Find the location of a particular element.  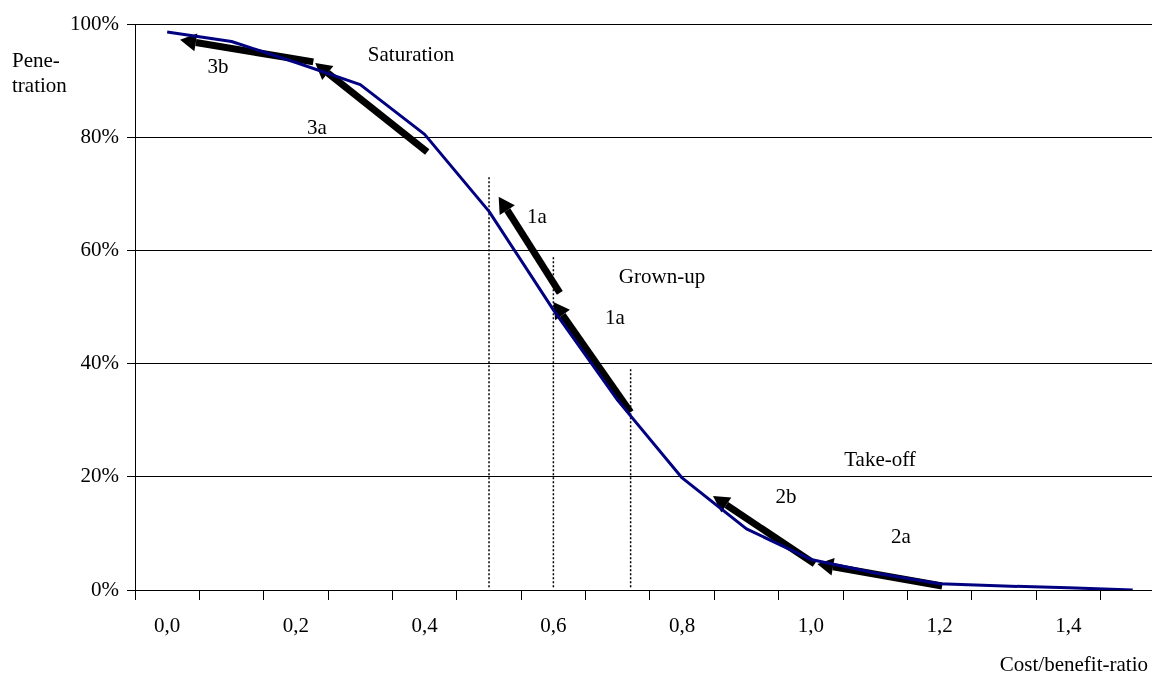

annotation: 2a is located at coordinates (901, 535).